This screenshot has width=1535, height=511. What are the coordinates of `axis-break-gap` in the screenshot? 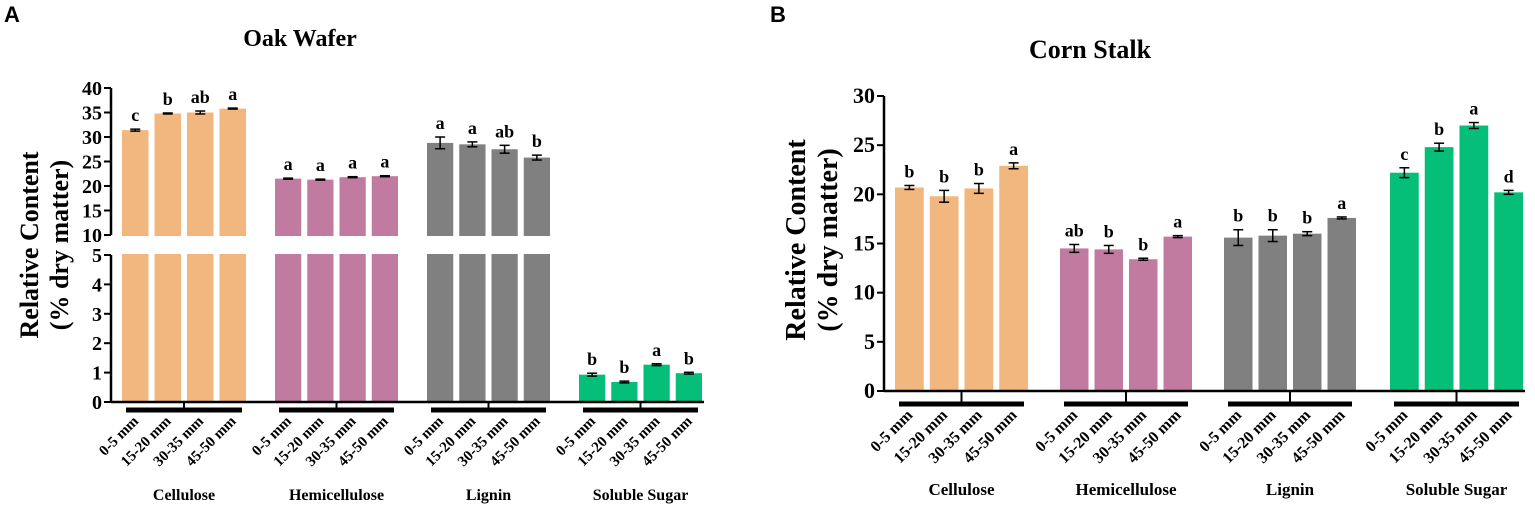 It's located at (406, 245).